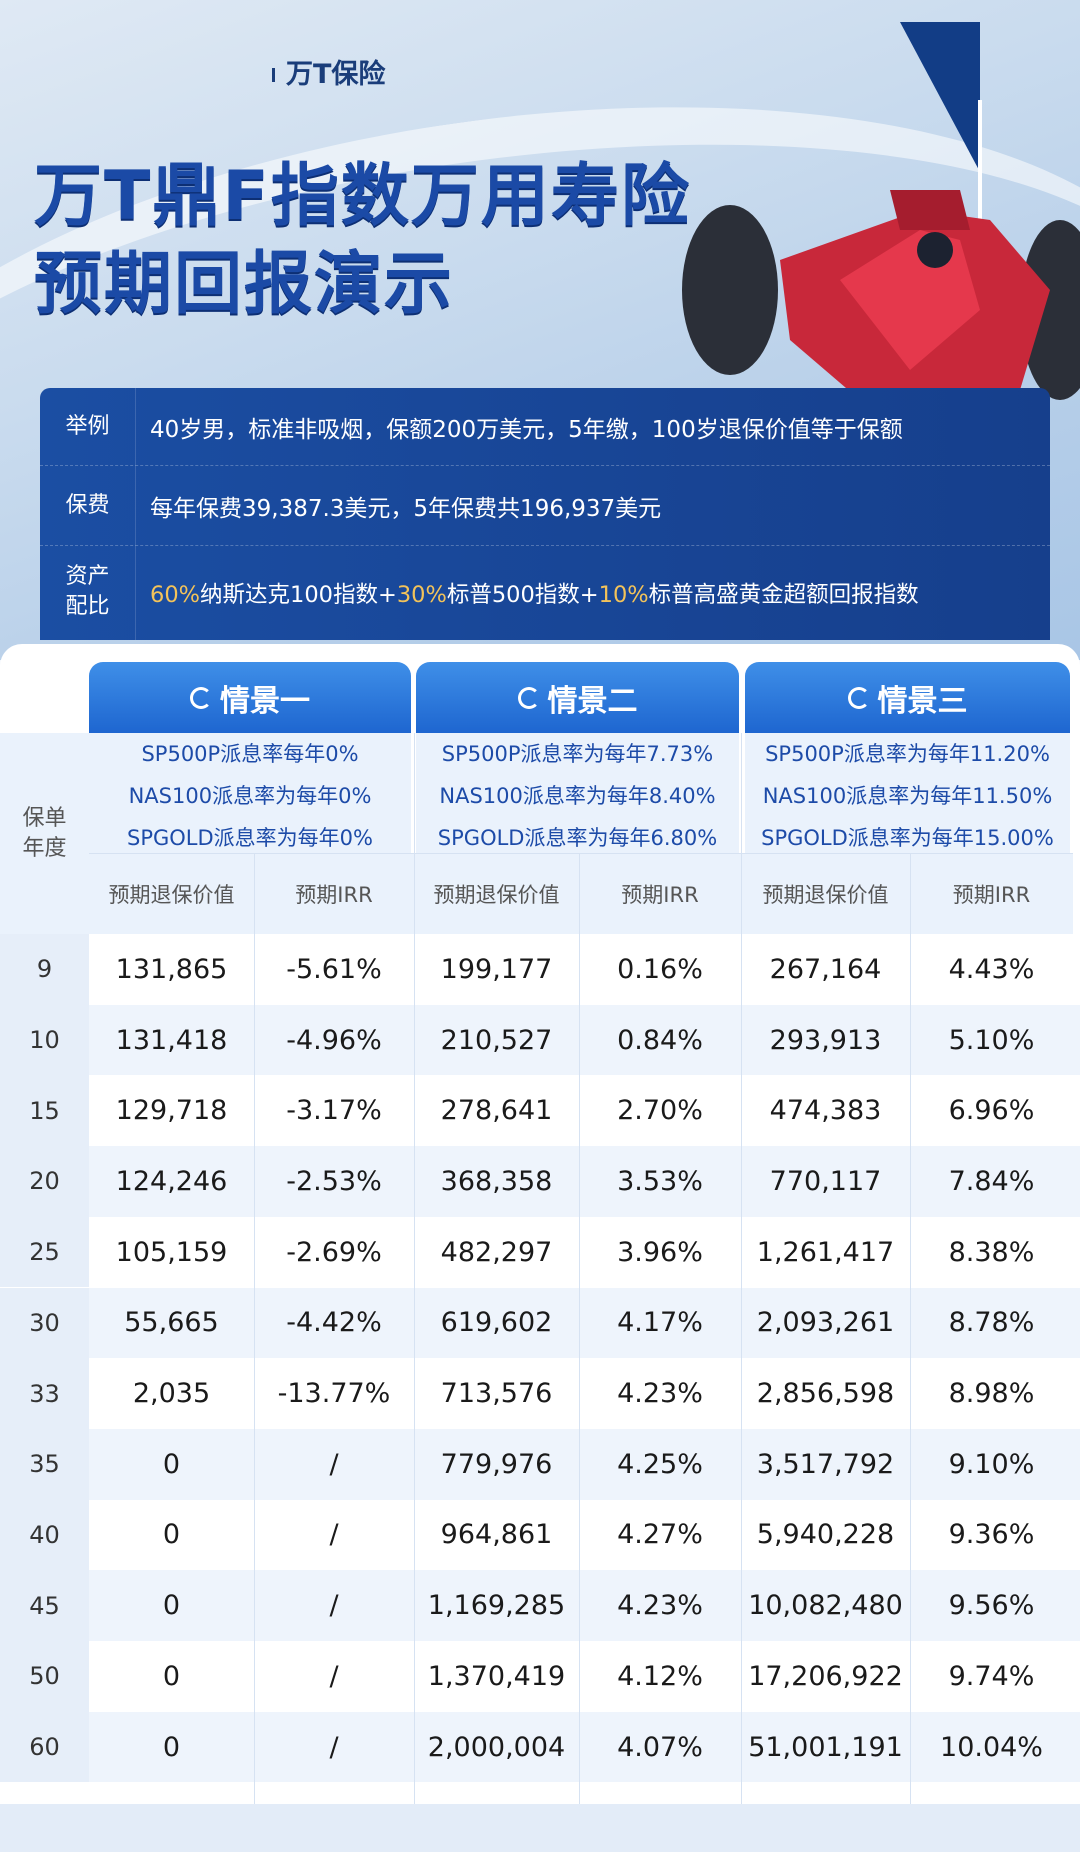  Describe the element at coordinates (991, 1181) in the screenshot. I see `irr-value: 7.84%` at that location.